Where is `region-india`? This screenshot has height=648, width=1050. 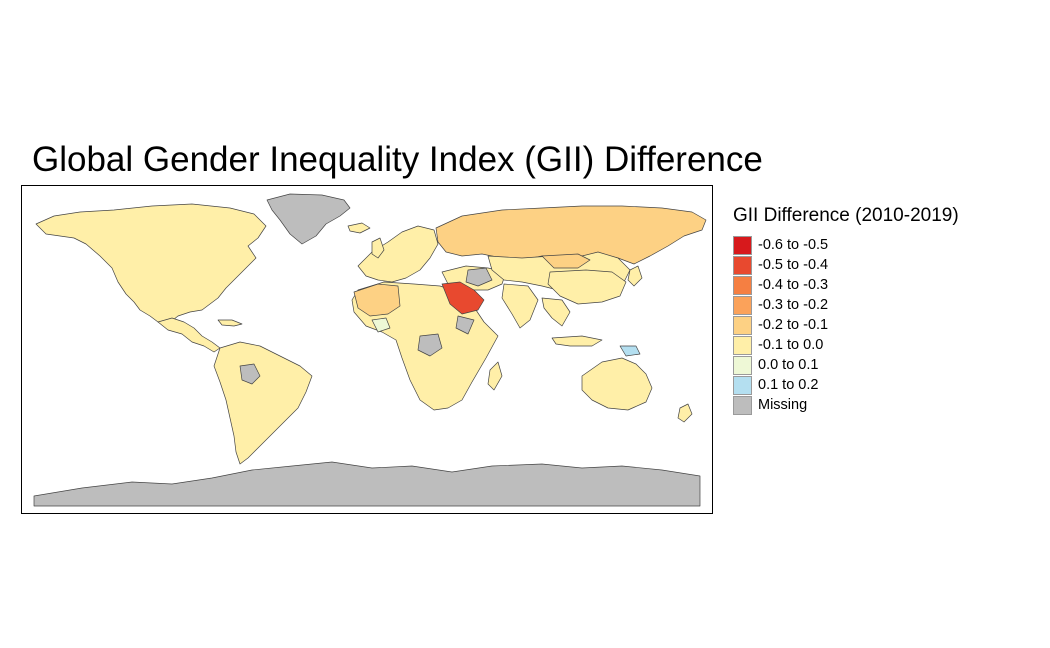 region-india is located at coordinates (520, 306).